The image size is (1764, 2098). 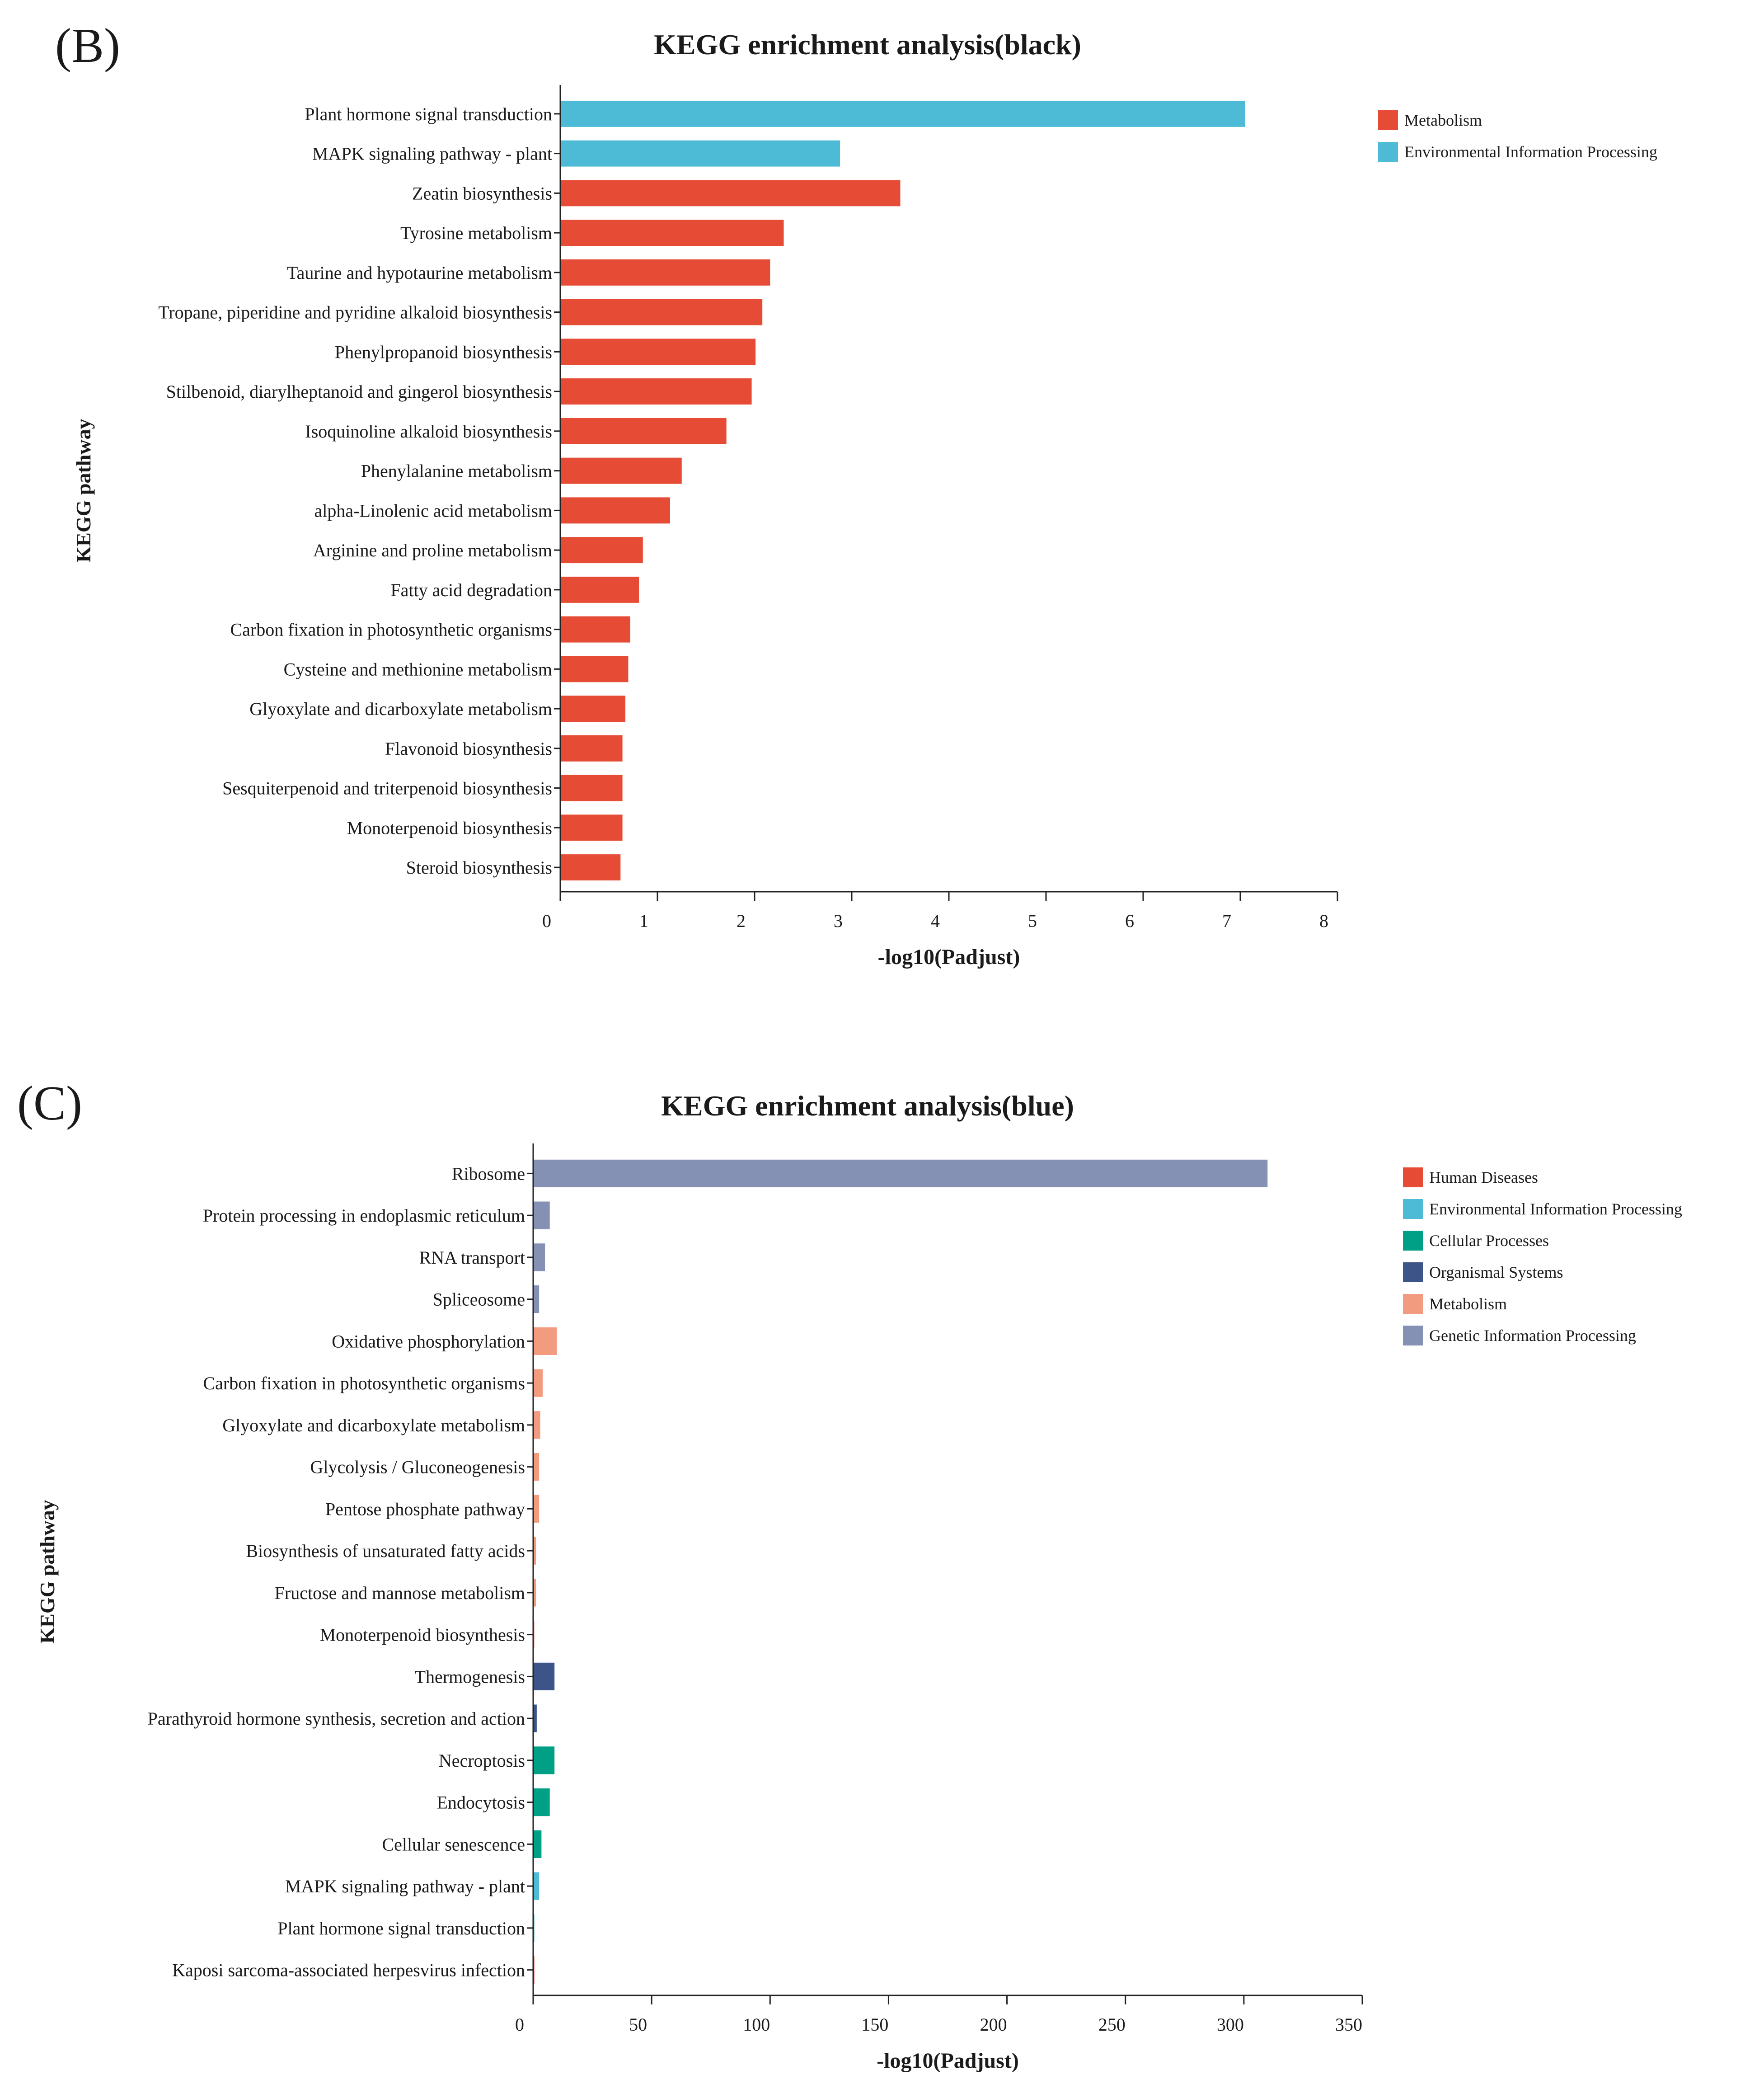 What do you see at coordinates (433, 511) in the screenshot?
I see `category-label: alpha-Linolenic acid metabolism` at bounding box center [433, 511].